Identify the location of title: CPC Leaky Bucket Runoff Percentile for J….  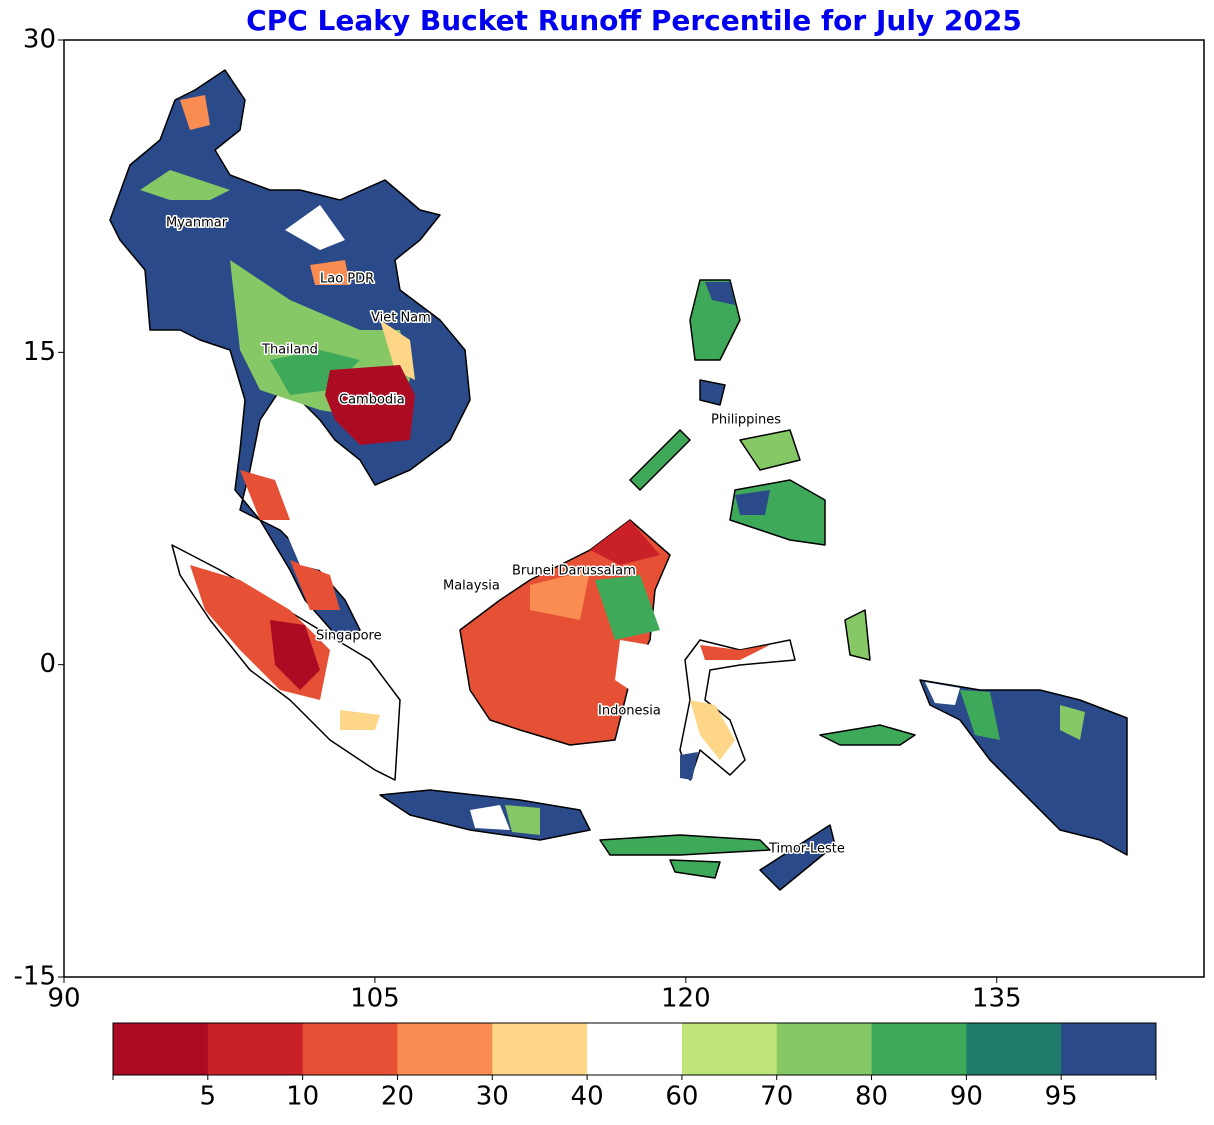
(634, 20).